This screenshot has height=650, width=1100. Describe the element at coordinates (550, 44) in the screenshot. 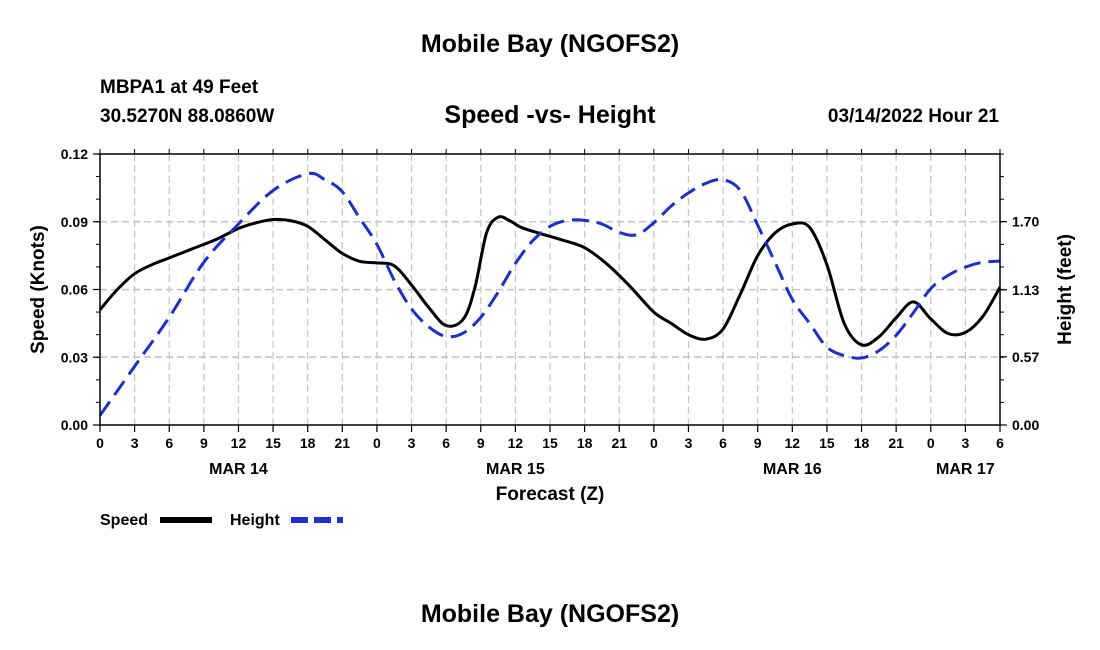

I see `chart-main-title: Mobile Bay (NGOFS2)` at that location.